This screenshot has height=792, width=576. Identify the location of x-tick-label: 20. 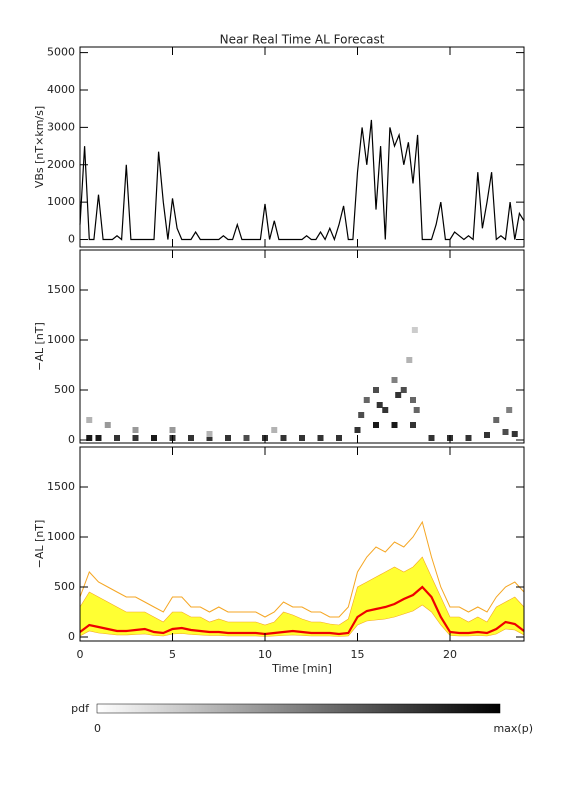
(450, 654).